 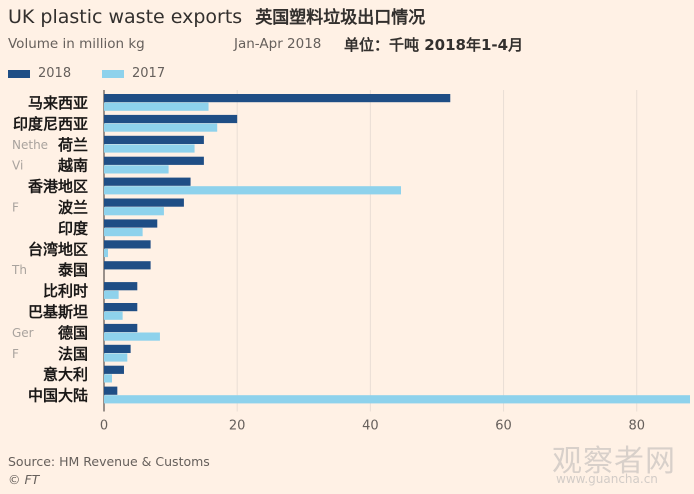 What do you see at coordinates (55, 73) in the screenshot?
I see `legend-label-2018: 2018` at bounding box center [55, 73].